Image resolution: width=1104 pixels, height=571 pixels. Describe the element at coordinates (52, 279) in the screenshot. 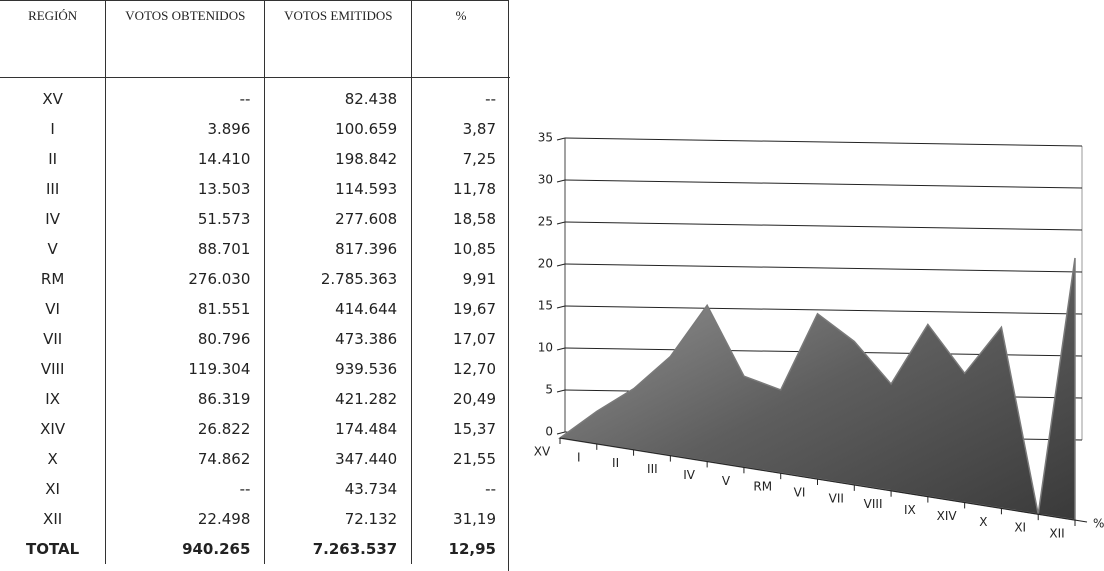

I see `table-cell: RM` at that location.